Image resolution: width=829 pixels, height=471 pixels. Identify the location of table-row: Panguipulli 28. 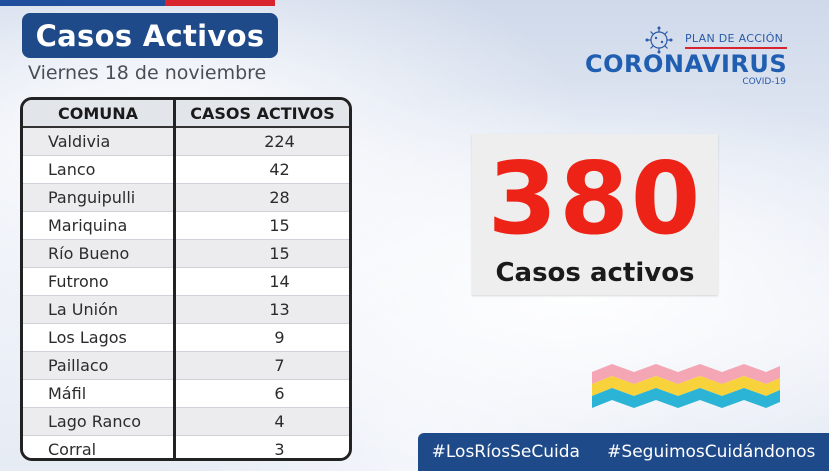
(186, 197).